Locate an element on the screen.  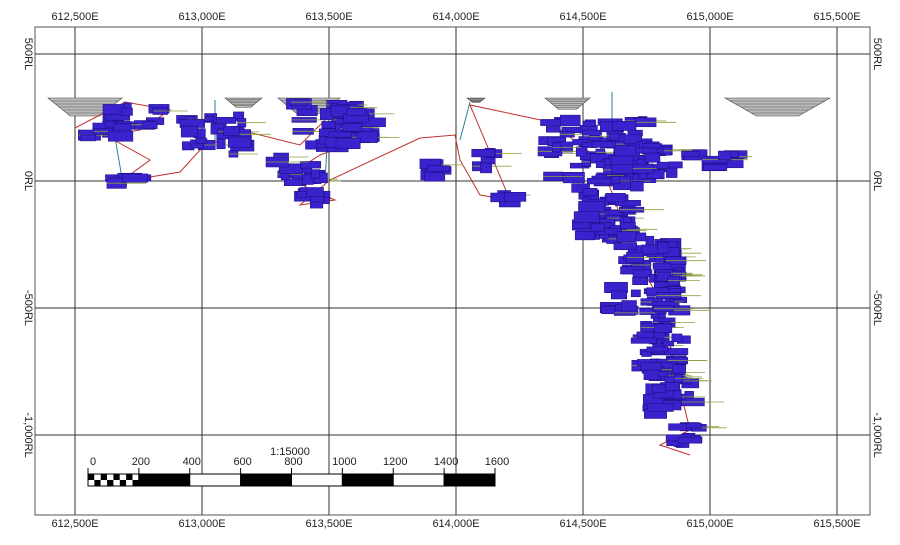
easting-label: 612,500E is located at coordinates (74, 524).